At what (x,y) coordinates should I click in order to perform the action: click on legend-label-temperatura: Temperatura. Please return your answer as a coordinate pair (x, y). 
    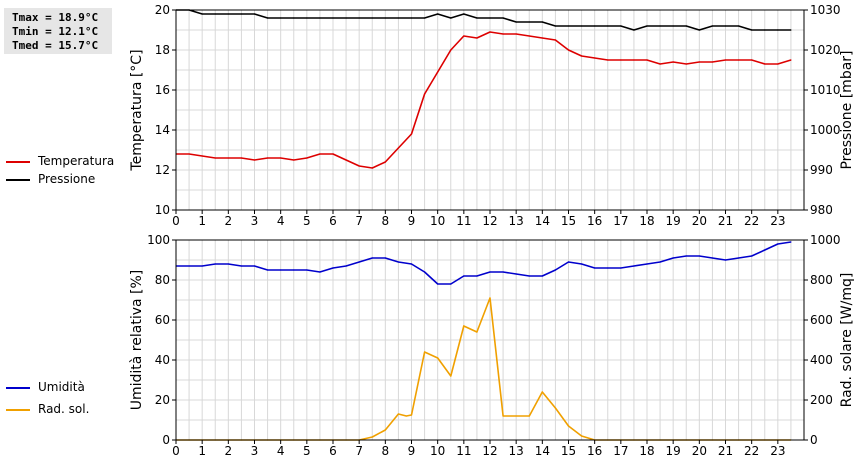
    Looking at the image, I should click on (76, 161).